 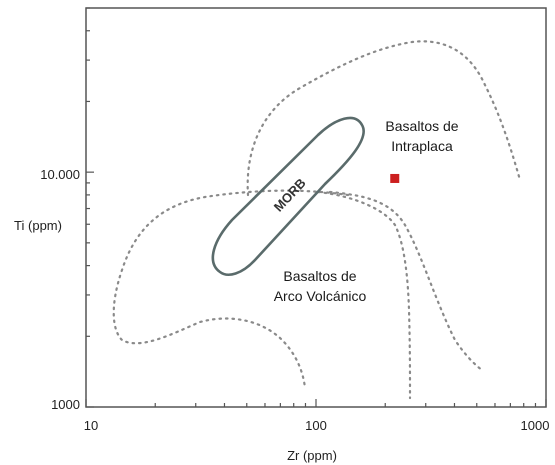 I want to click on arc-label-line2: Arco Volcánico, so click(x=320, y=296).